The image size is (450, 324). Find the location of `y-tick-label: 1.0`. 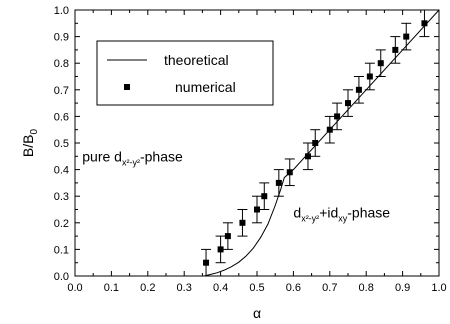

y-tick-label: 1.0 is located at coordinates (61, 11).